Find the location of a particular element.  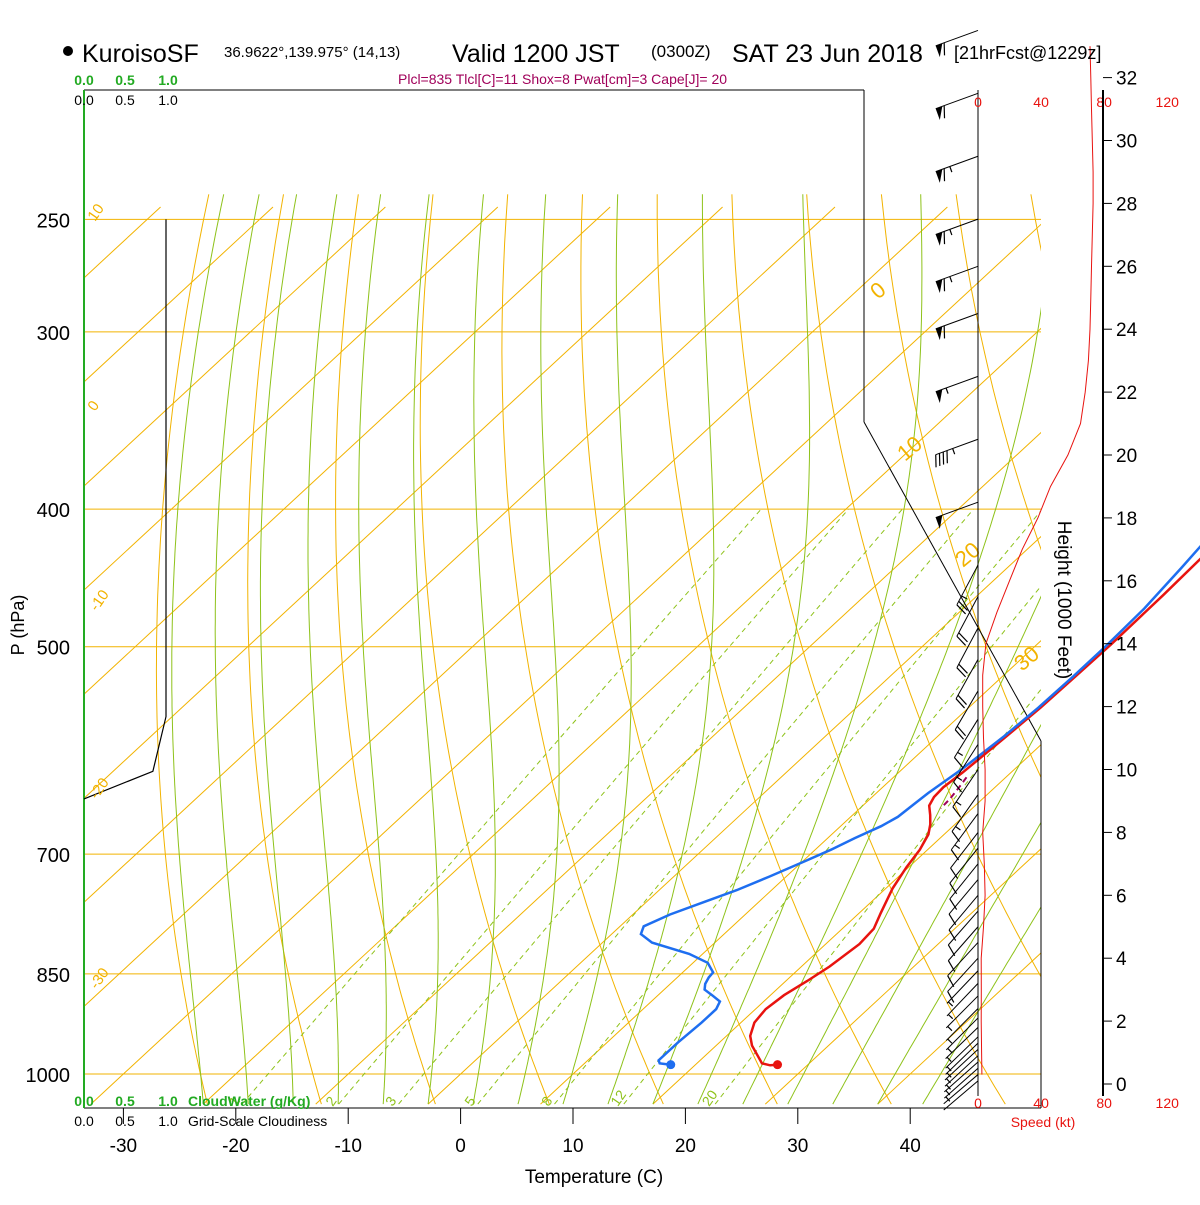

surface-temperature-dot is located at coordinates (777, 1064).